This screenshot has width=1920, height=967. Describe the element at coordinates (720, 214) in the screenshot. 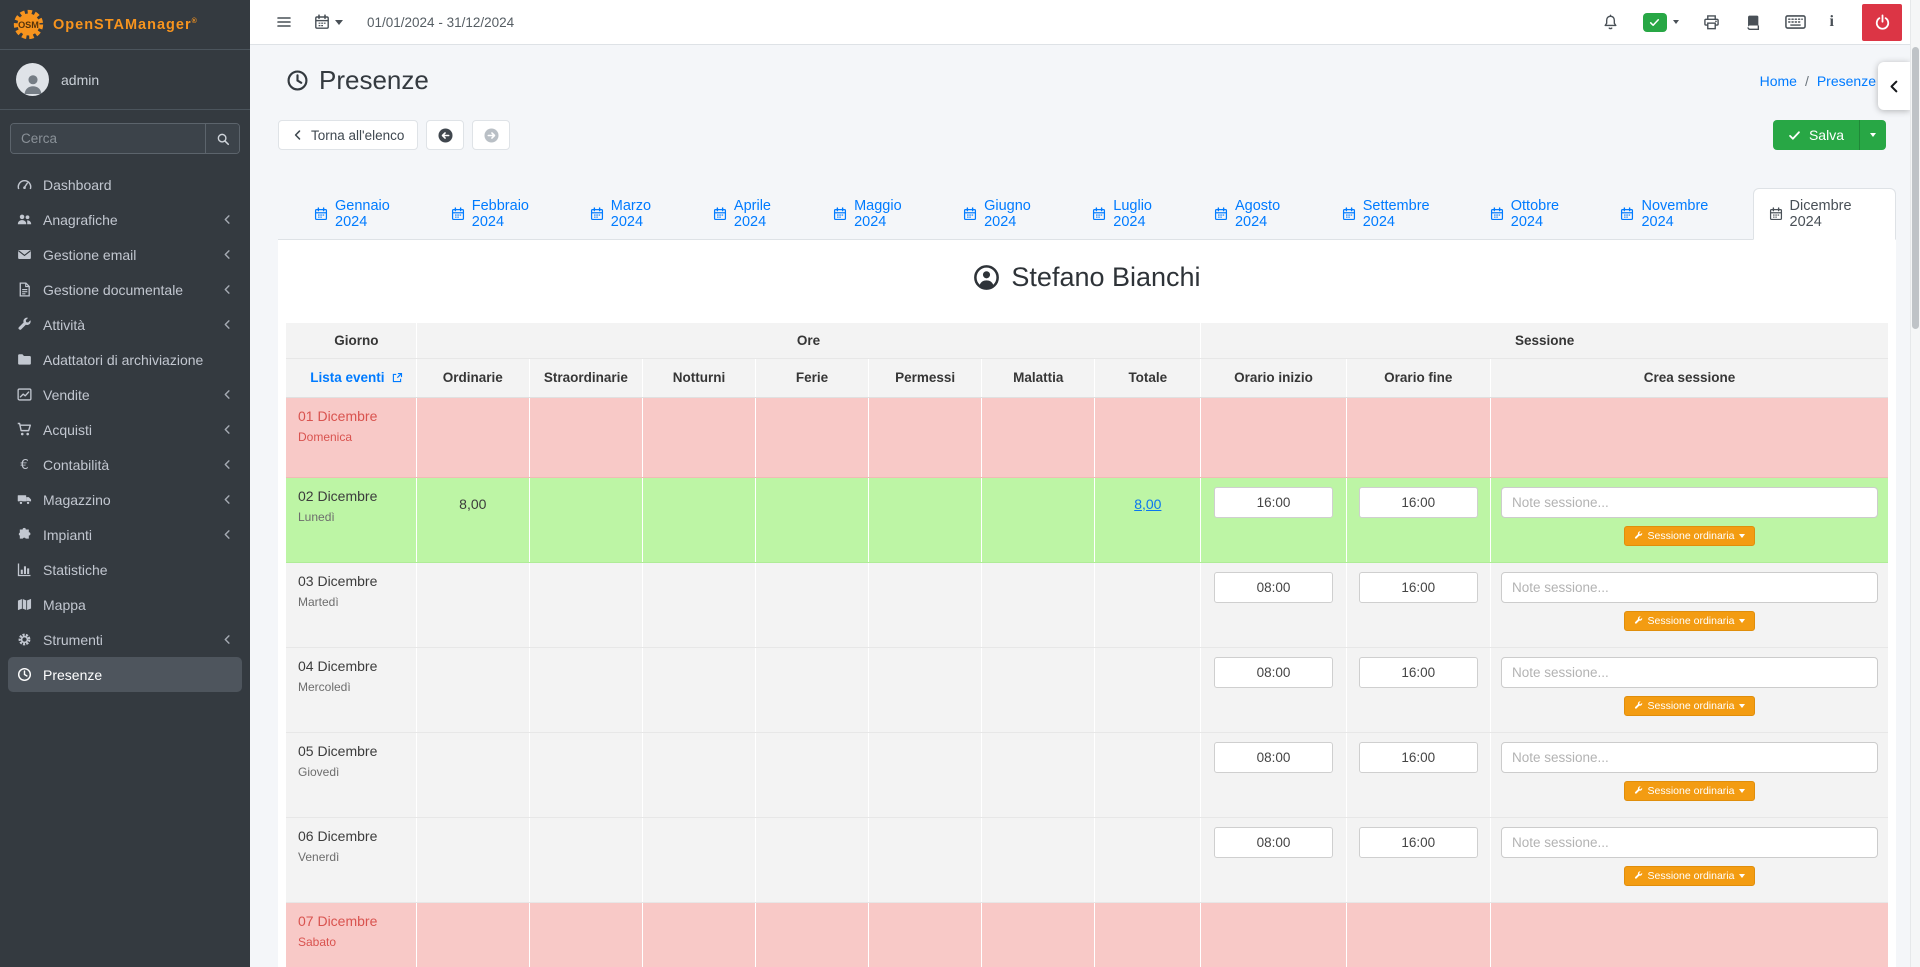

I see `calendar-icon` at that location.